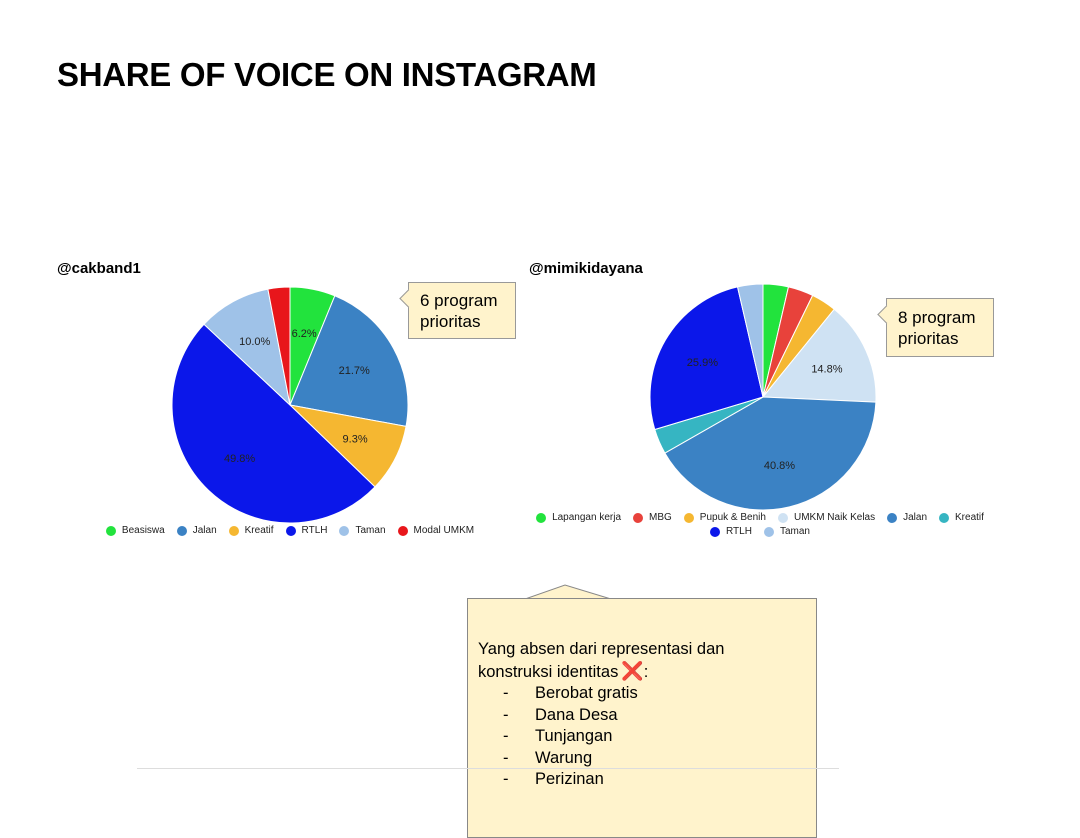 The width and height of the screenshot is (1080, 838). Describe the element at coordinates (779, 466) in the screenshot. I see `data-label-jalan: 40.8%` at that location.